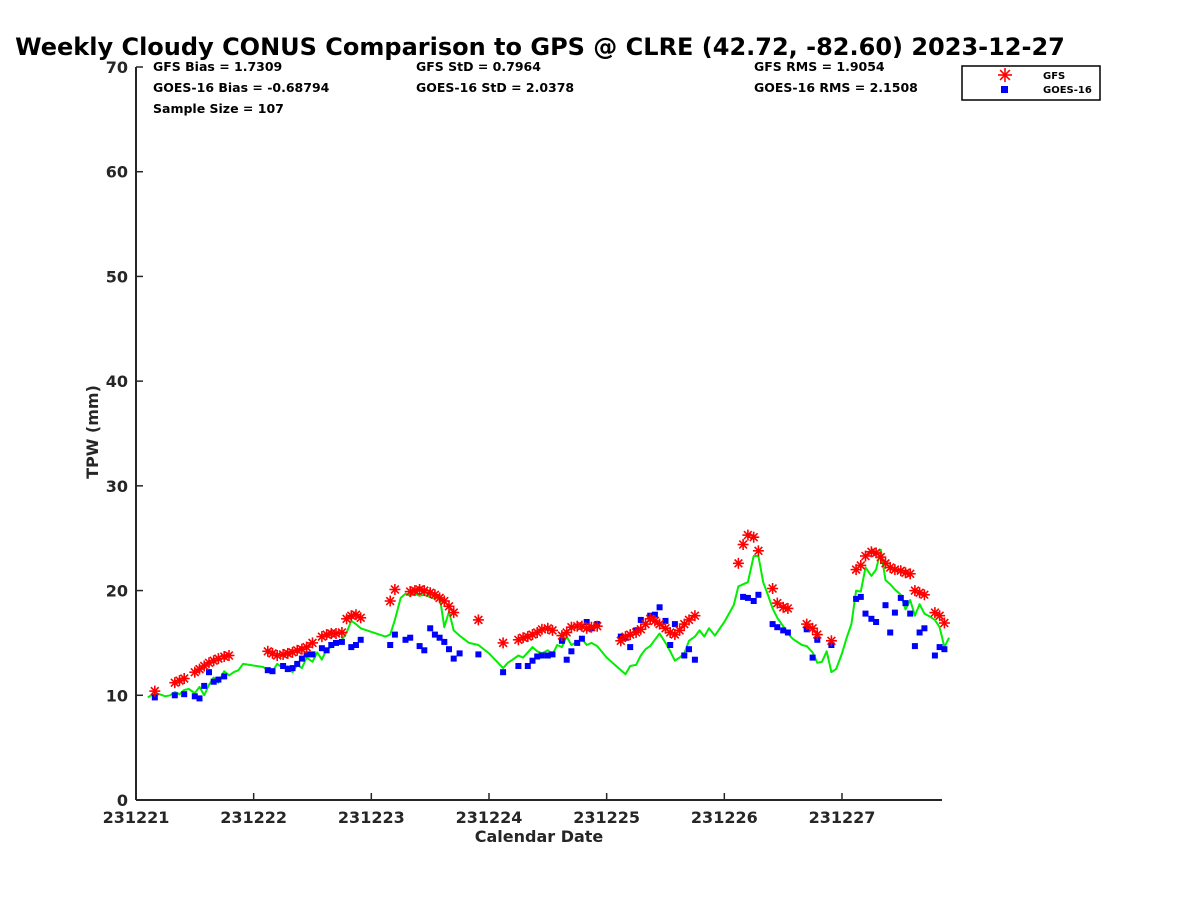 Image resolution: width=1200 pixels, height=900 pixels. I want to click on gfs-rms-stat: GFS RMS = 1.9054, so click(819, 66).